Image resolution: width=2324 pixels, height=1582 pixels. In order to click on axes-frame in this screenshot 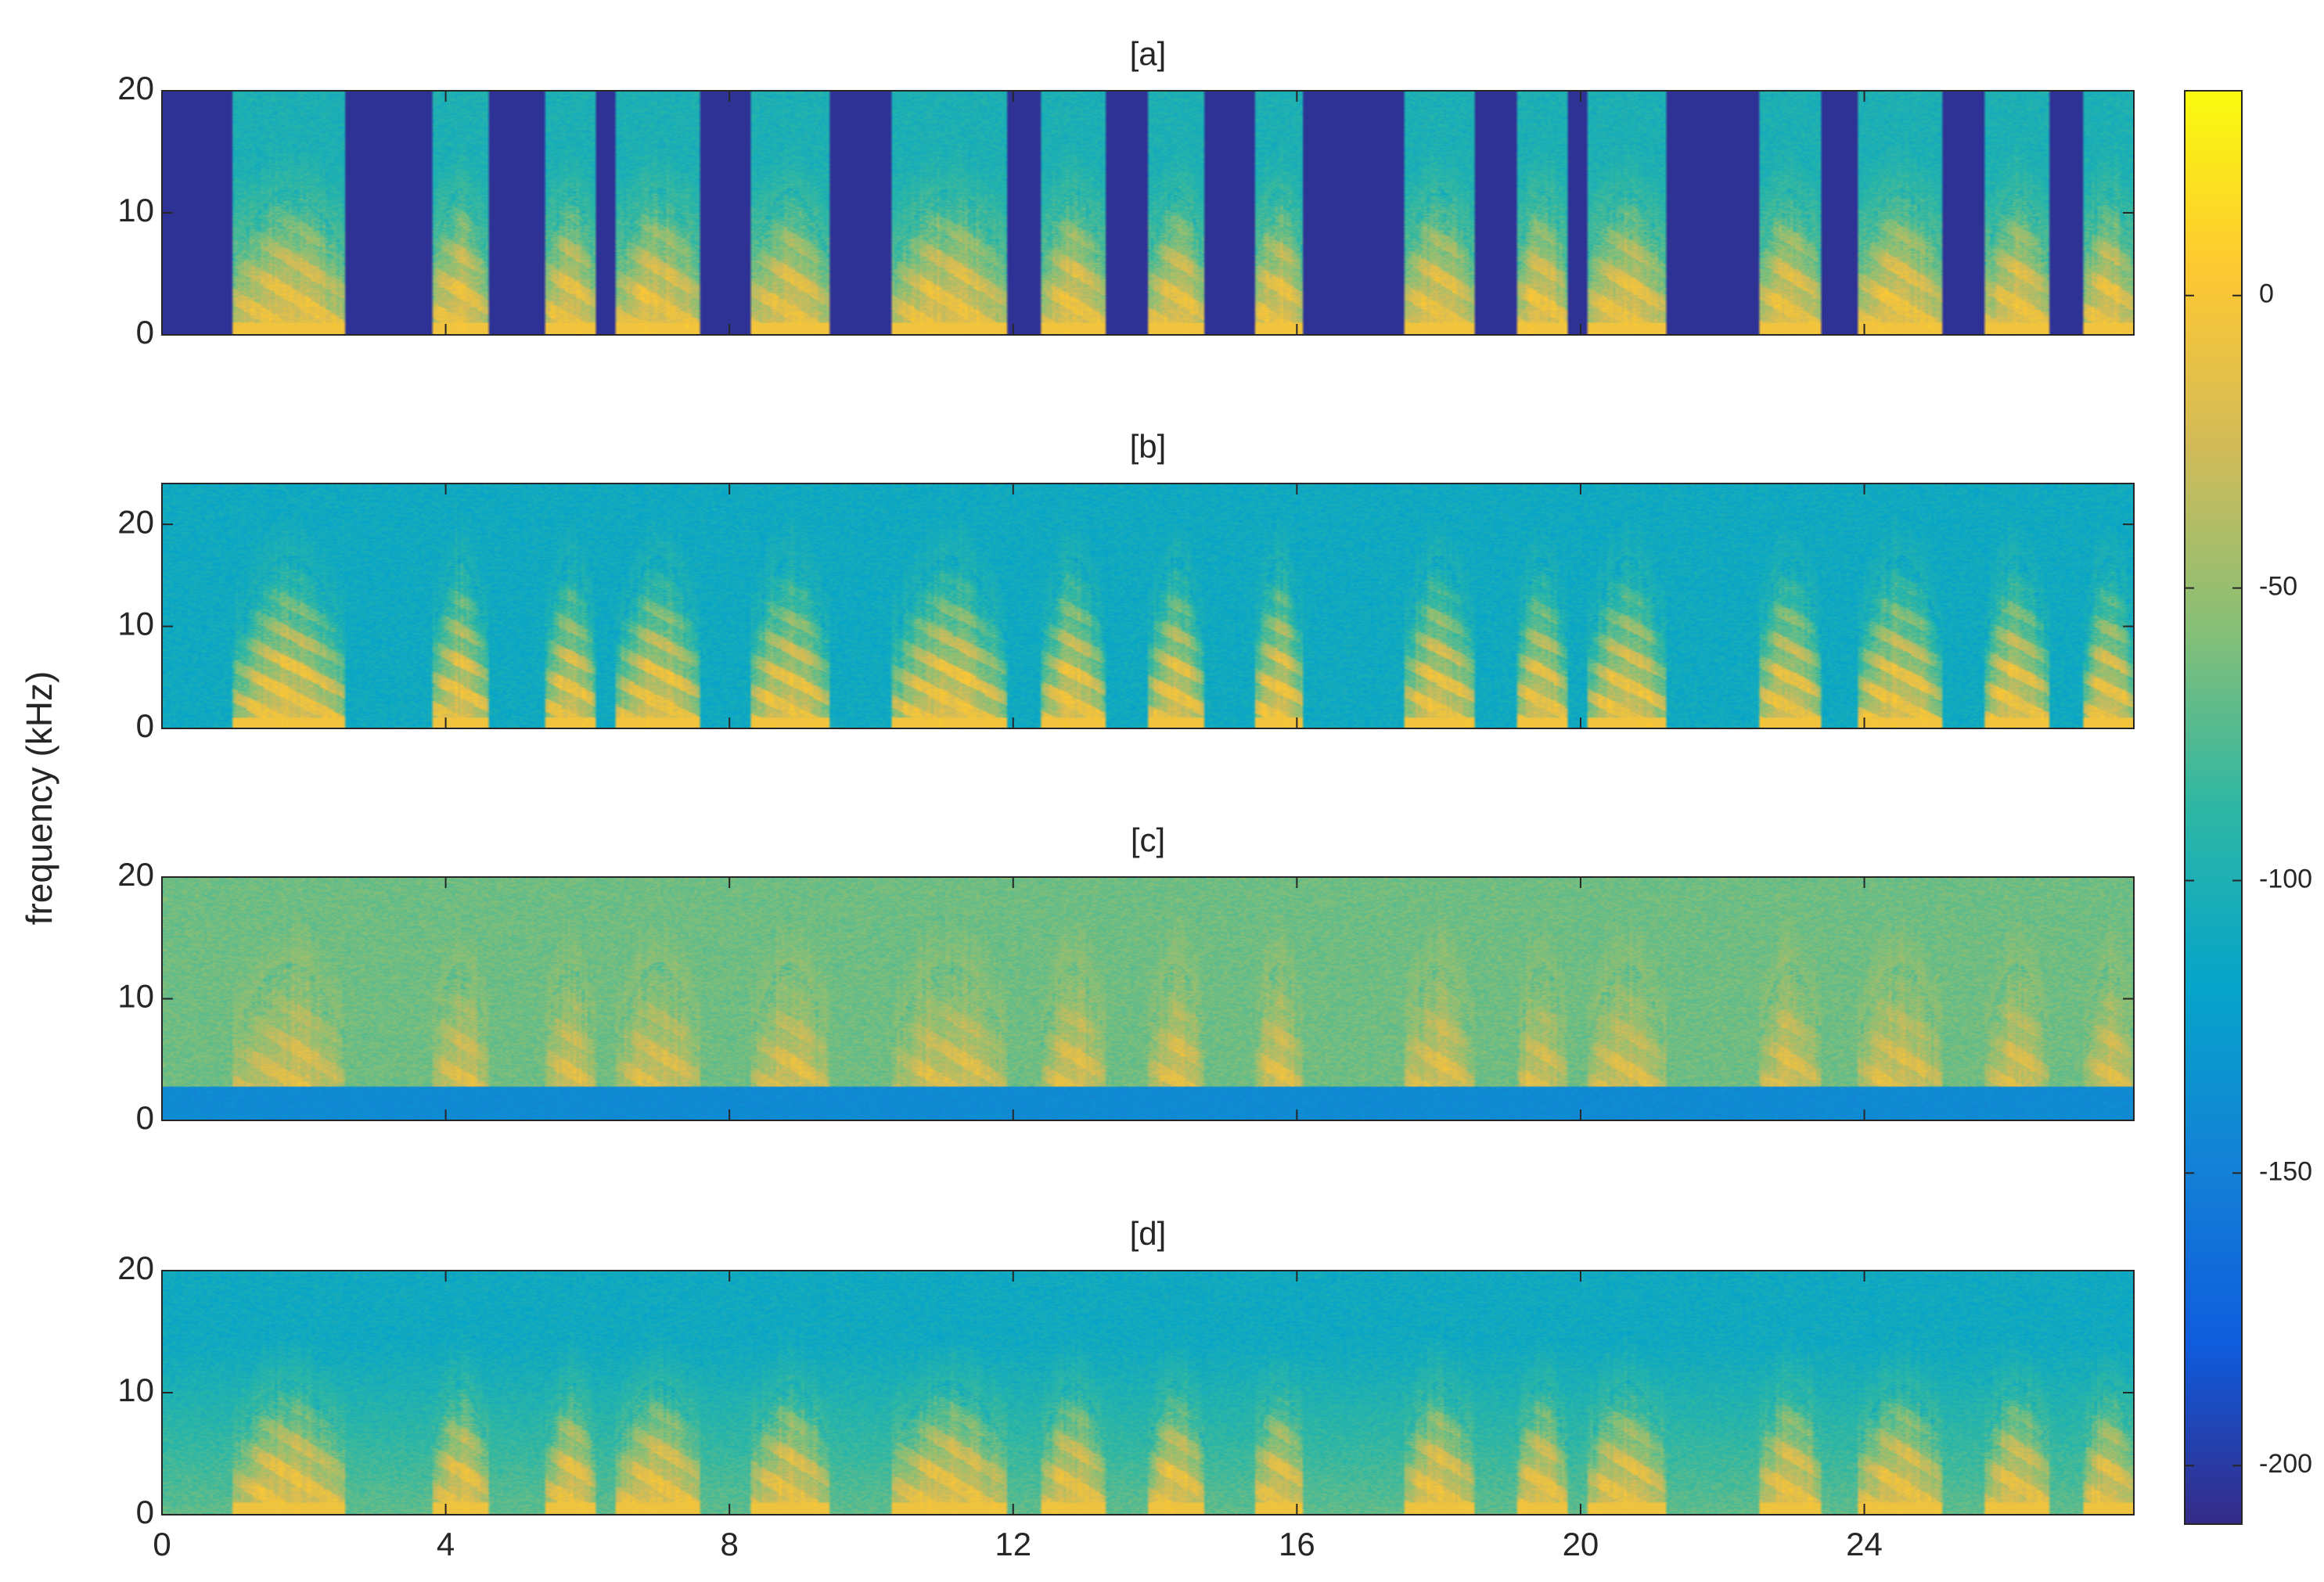, I will do `click(1148, 606)`.